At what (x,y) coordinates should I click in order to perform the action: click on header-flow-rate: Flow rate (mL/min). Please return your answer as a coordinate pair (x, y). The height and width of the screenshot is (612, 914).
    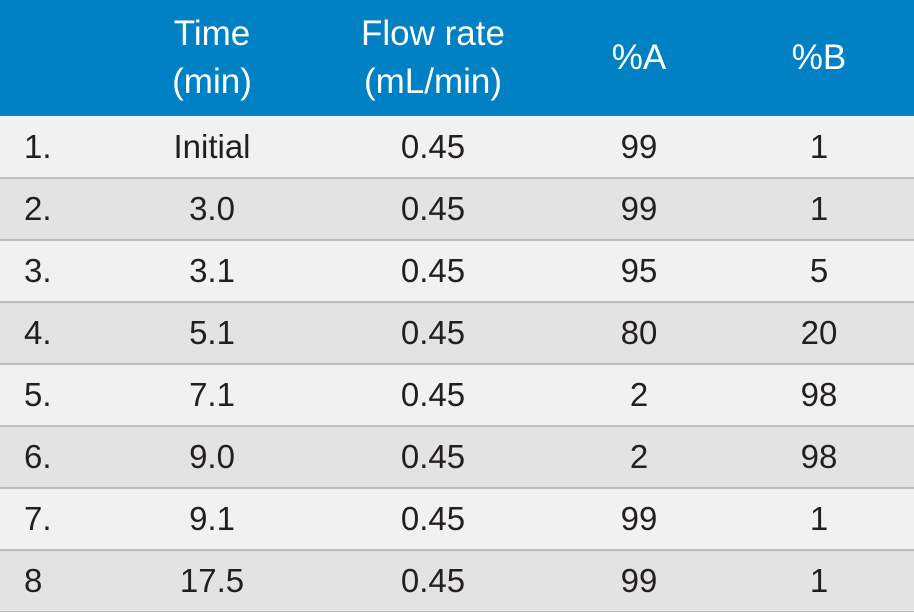
    Looking at the image, I should click on (433, 58).